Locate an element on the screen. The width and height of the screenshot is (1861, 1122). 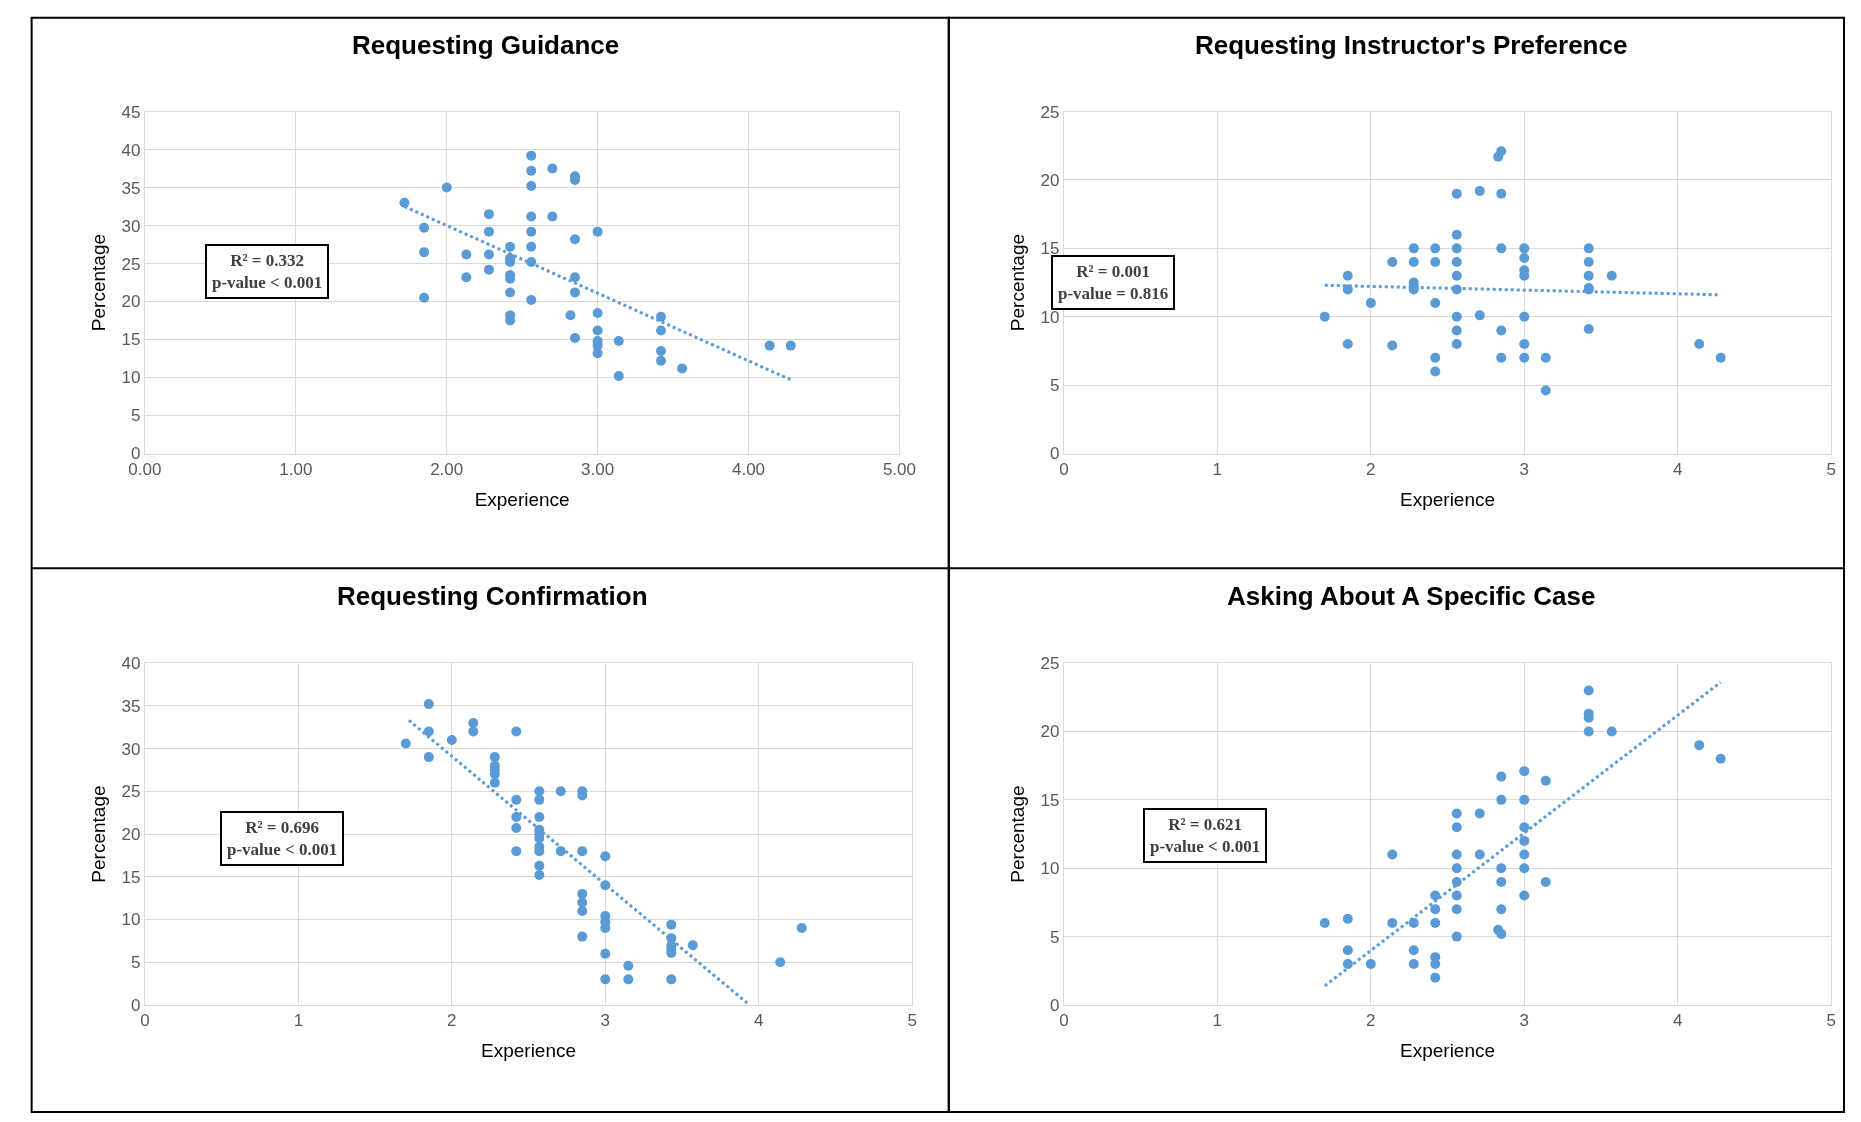
chart-title: Asking About A Specific Case is located at coordinates (1411, 596).